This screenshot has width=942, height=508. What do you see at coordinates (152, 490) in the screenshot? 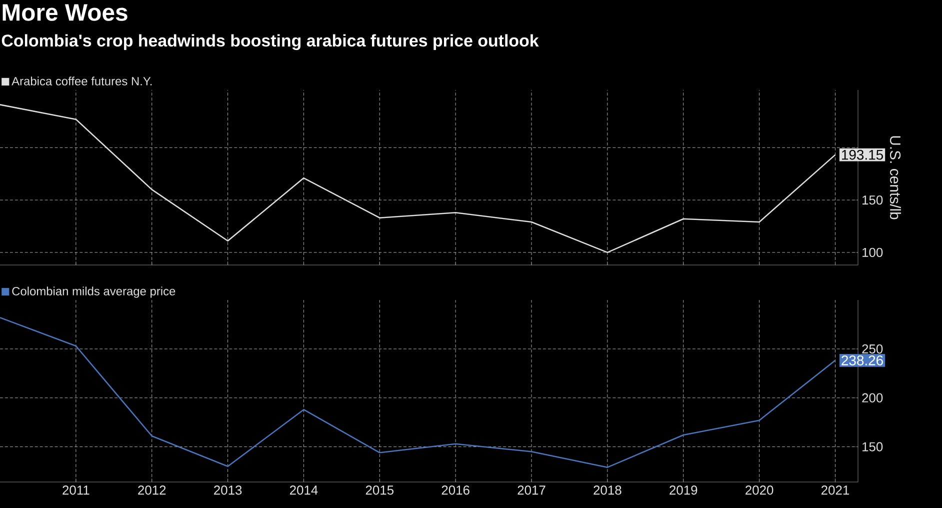
I see `x-tick-label: 2012` at bounding box center [152, 490].